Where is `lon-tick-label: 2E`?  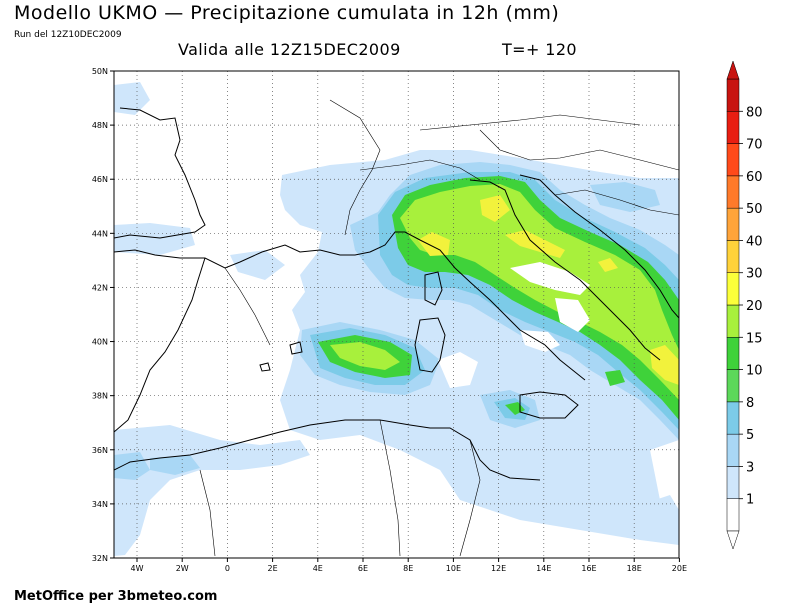 lon-tick-label: 2E is located at coordinates (273, 568).